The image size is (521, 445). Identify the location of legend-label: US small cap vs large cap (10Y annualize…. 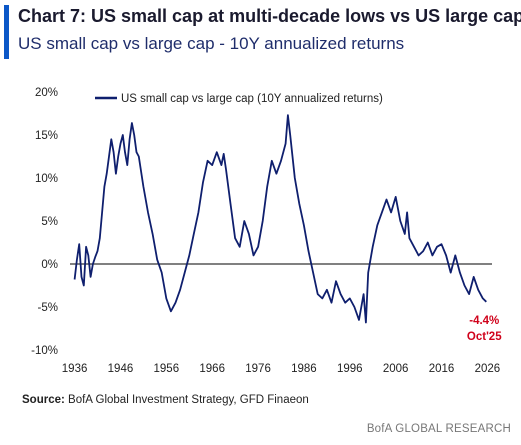
(252, 99).